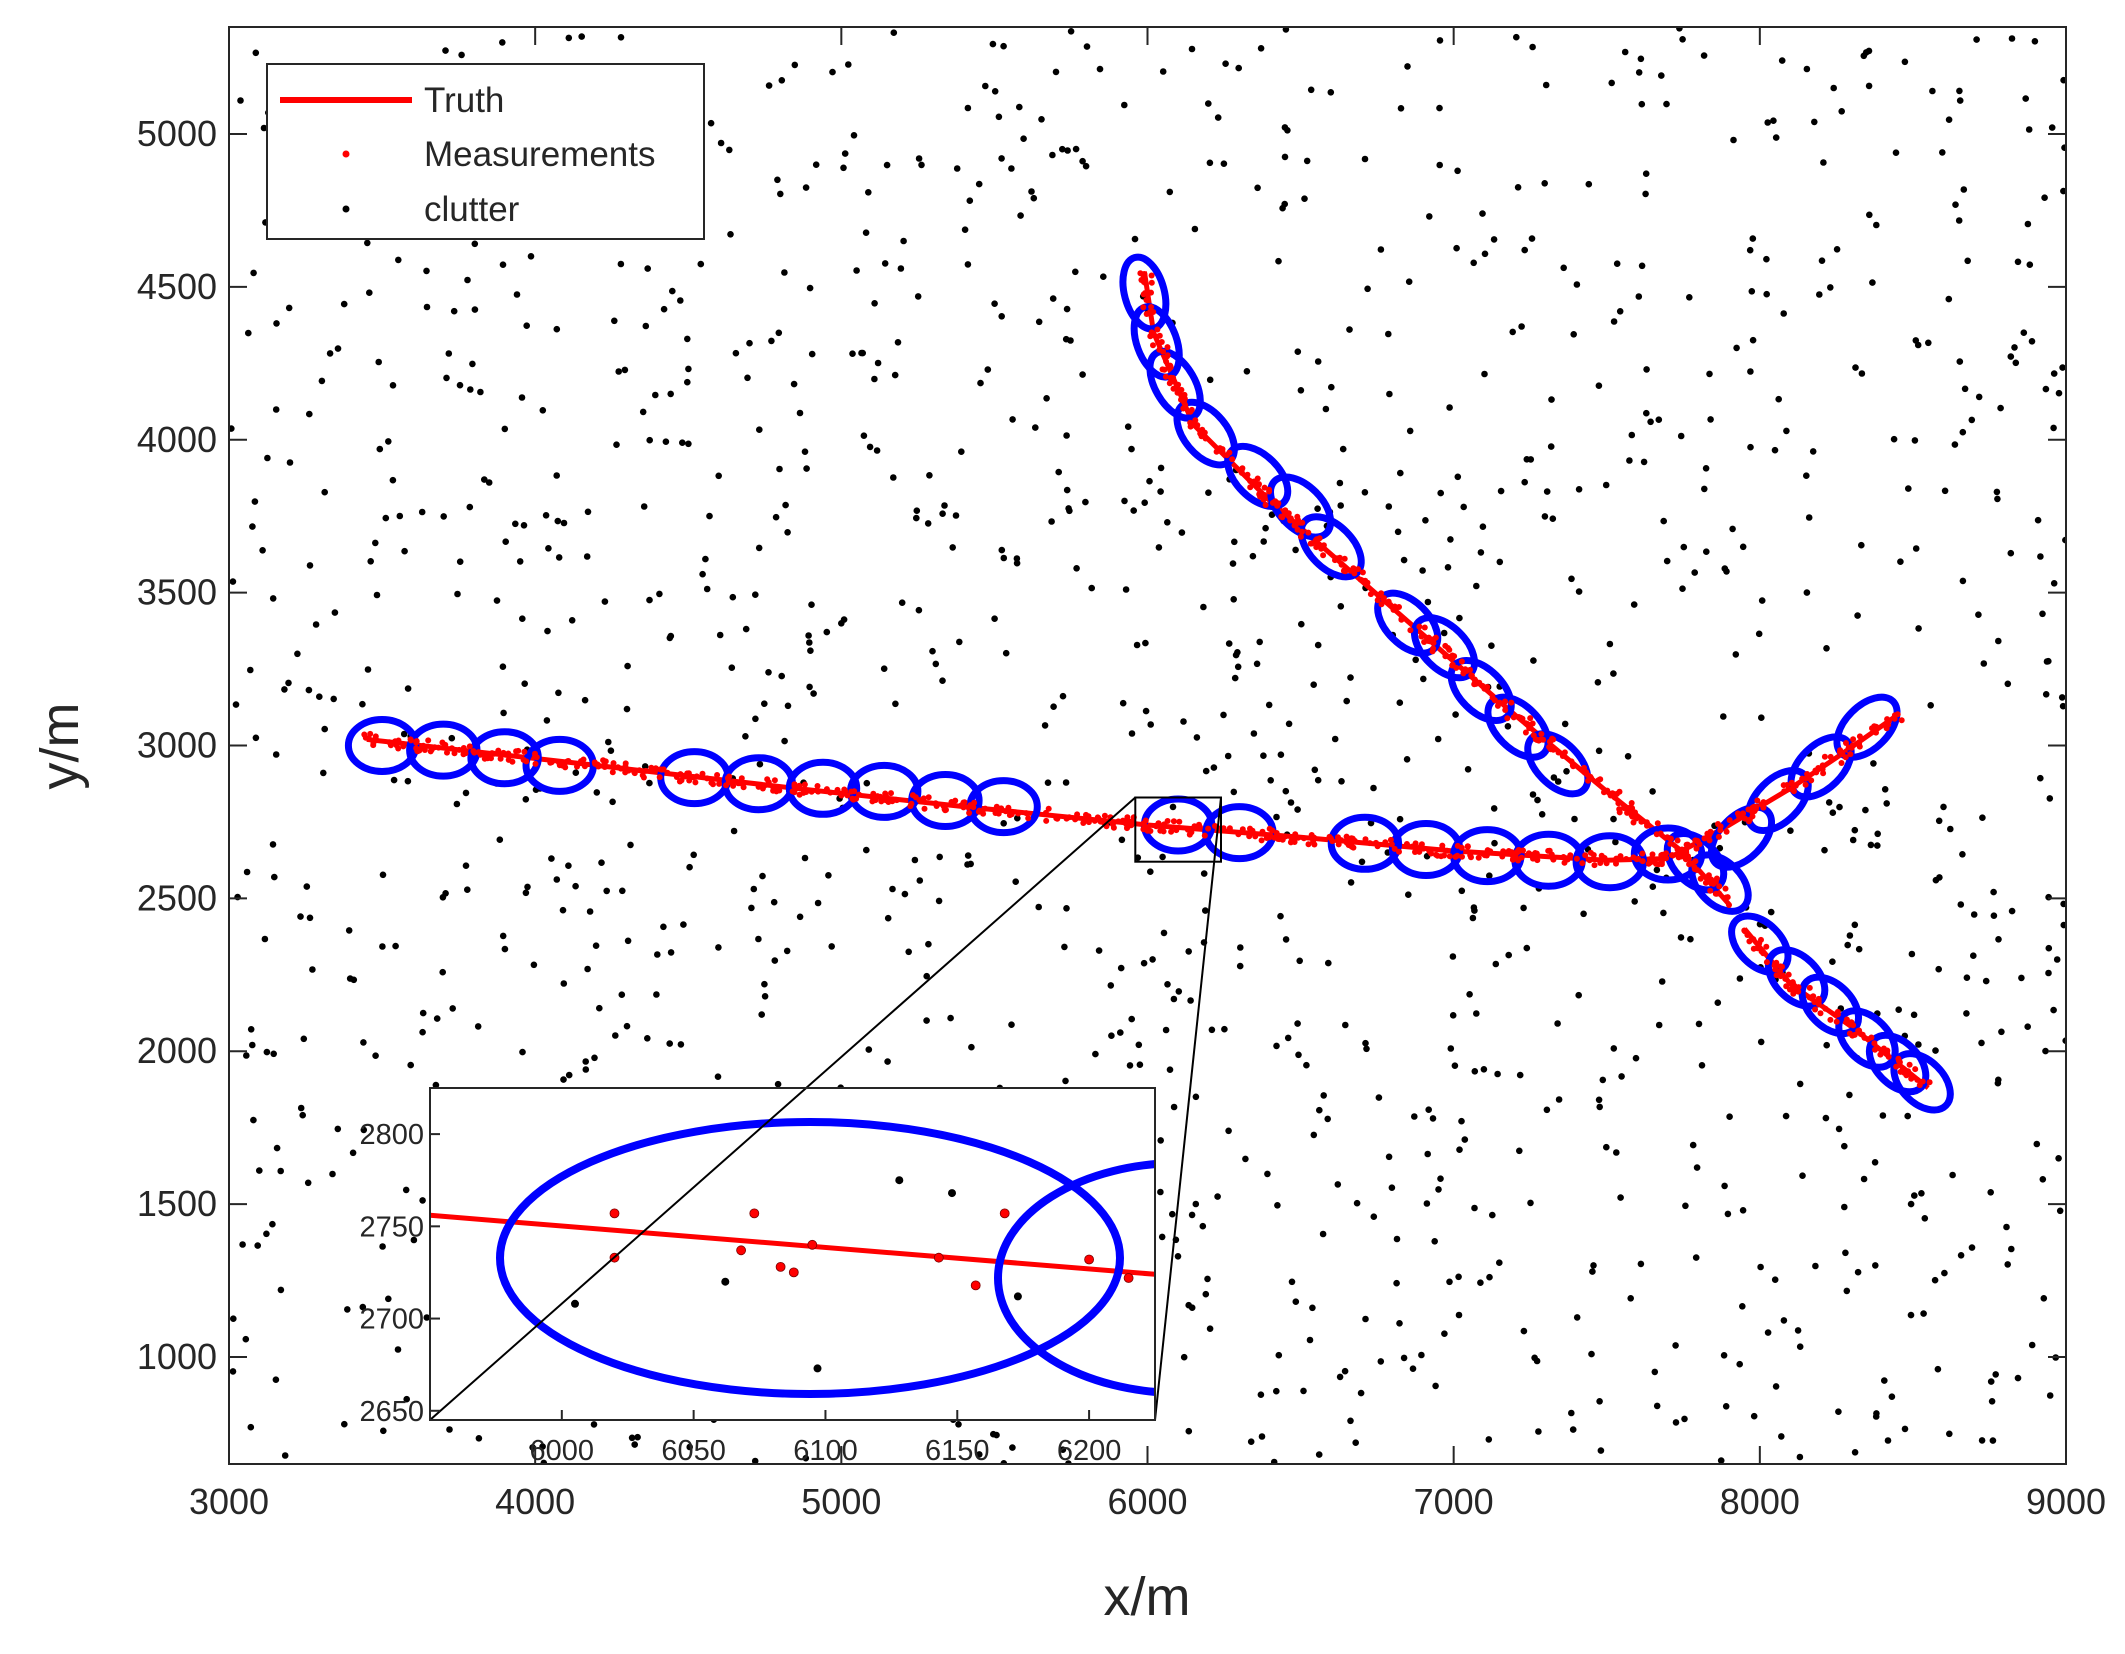 This screenshot has width=2125, height=1654. Describe the element at coordinates (1331, 547) in the screenshot. I see `gate-ellipse` at that location.